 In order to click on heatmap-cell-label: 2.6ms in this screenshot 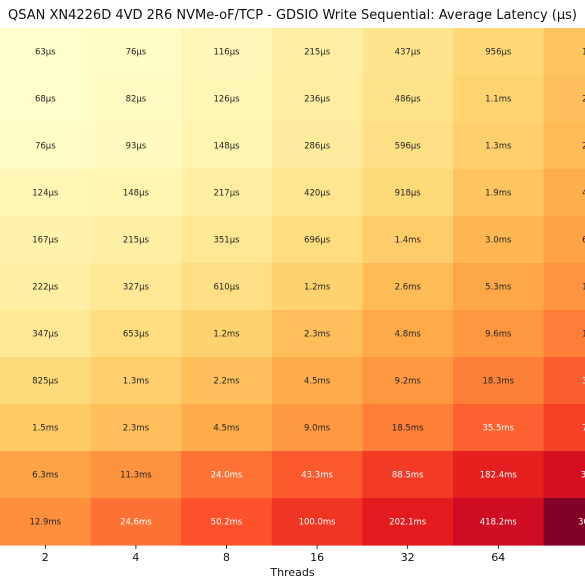, I will do `click(408, 288)`.